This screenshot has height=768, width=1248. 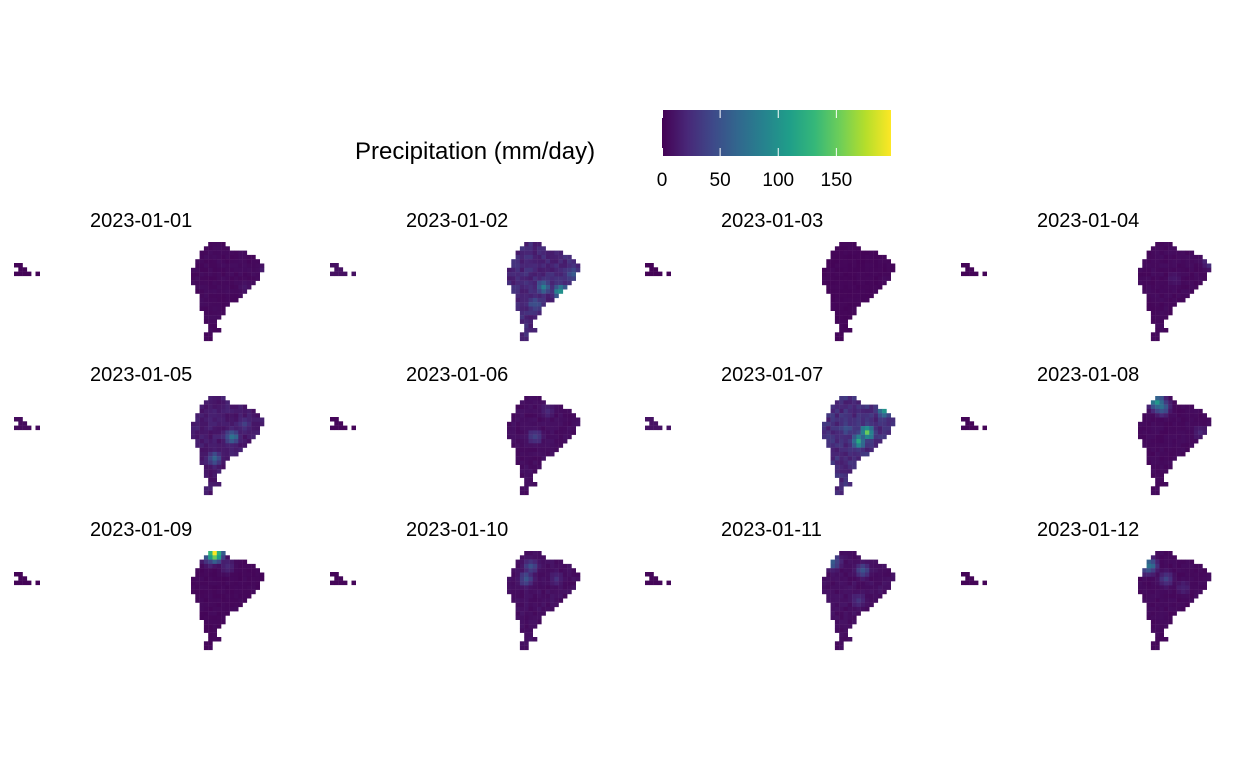 What do you see at coordinates (781, 275) in the screenshot?
I see `facet-panel: 2023-01-03` at bounding box center [781, 275].